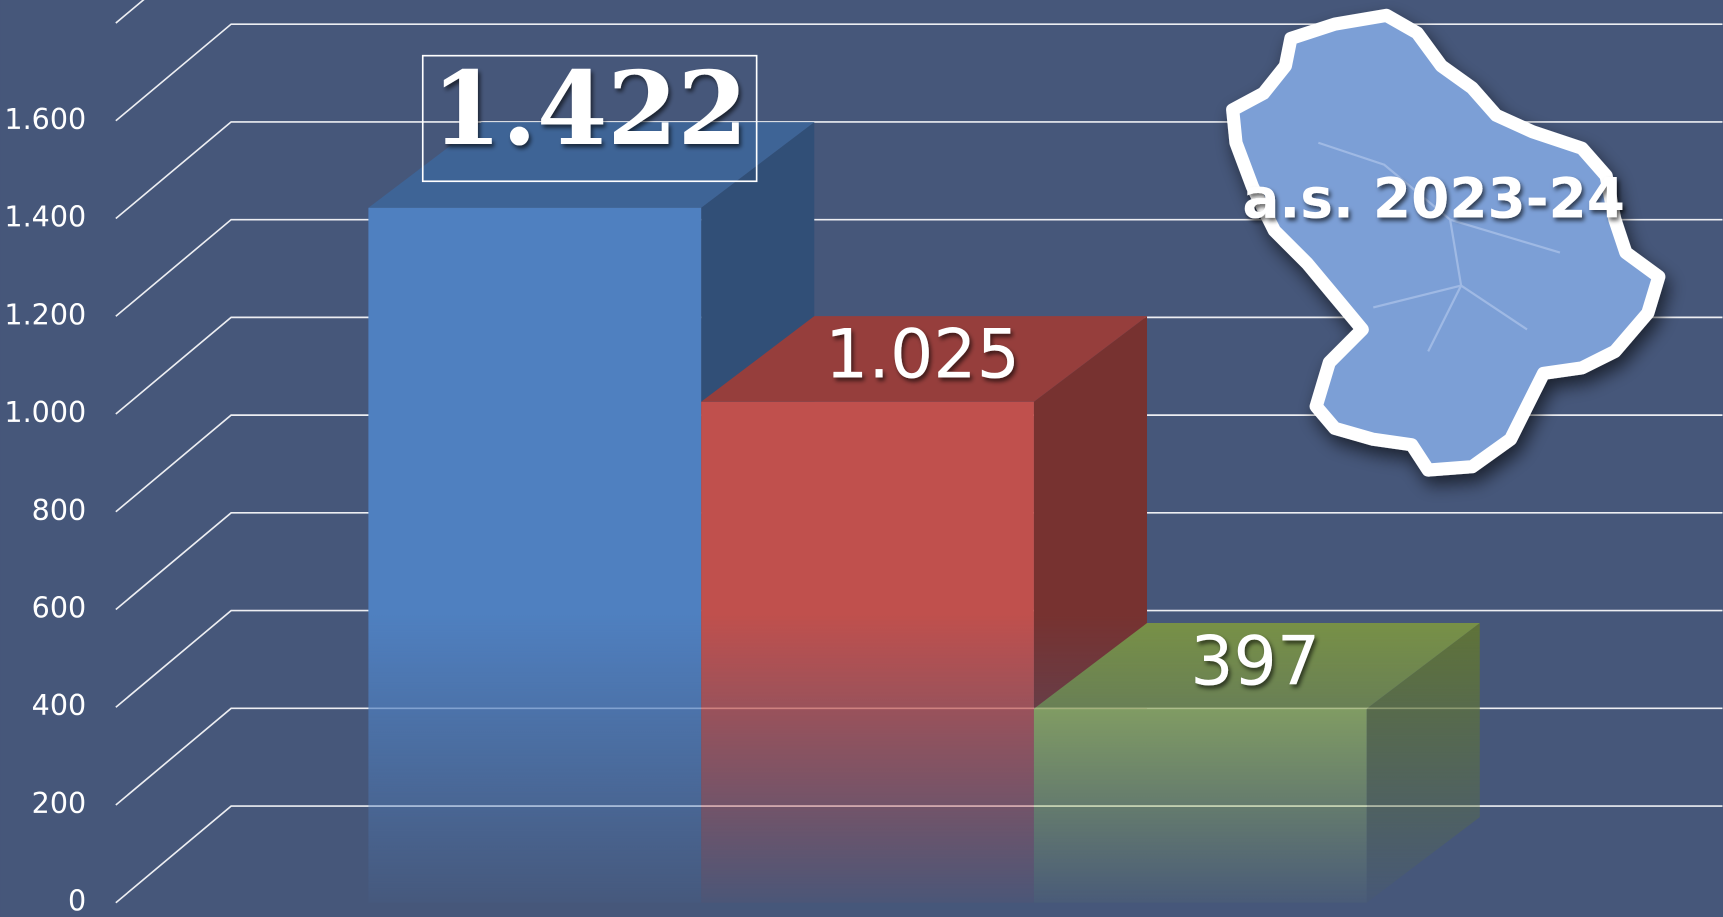  What do you see at coordinates (45, 119) in the screenshot?
I see `y-tick-label: 1.600` at bounding box center [45, 119].